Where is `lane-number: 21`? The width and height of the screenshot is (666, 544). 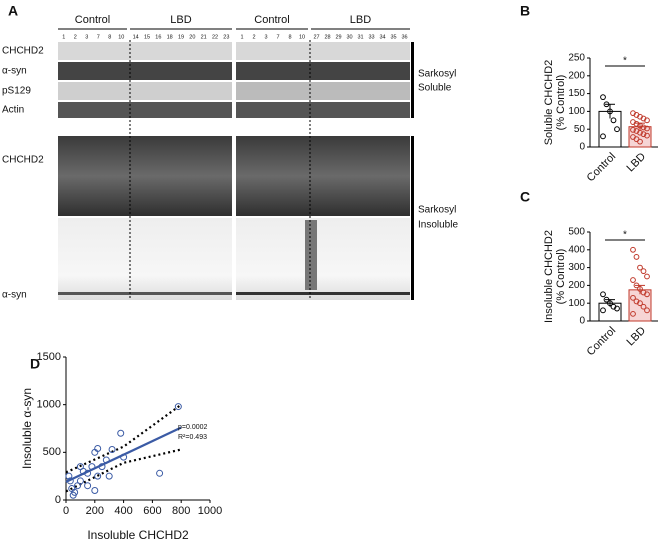 lane-number: 21 is located at coordinates (204, 37).